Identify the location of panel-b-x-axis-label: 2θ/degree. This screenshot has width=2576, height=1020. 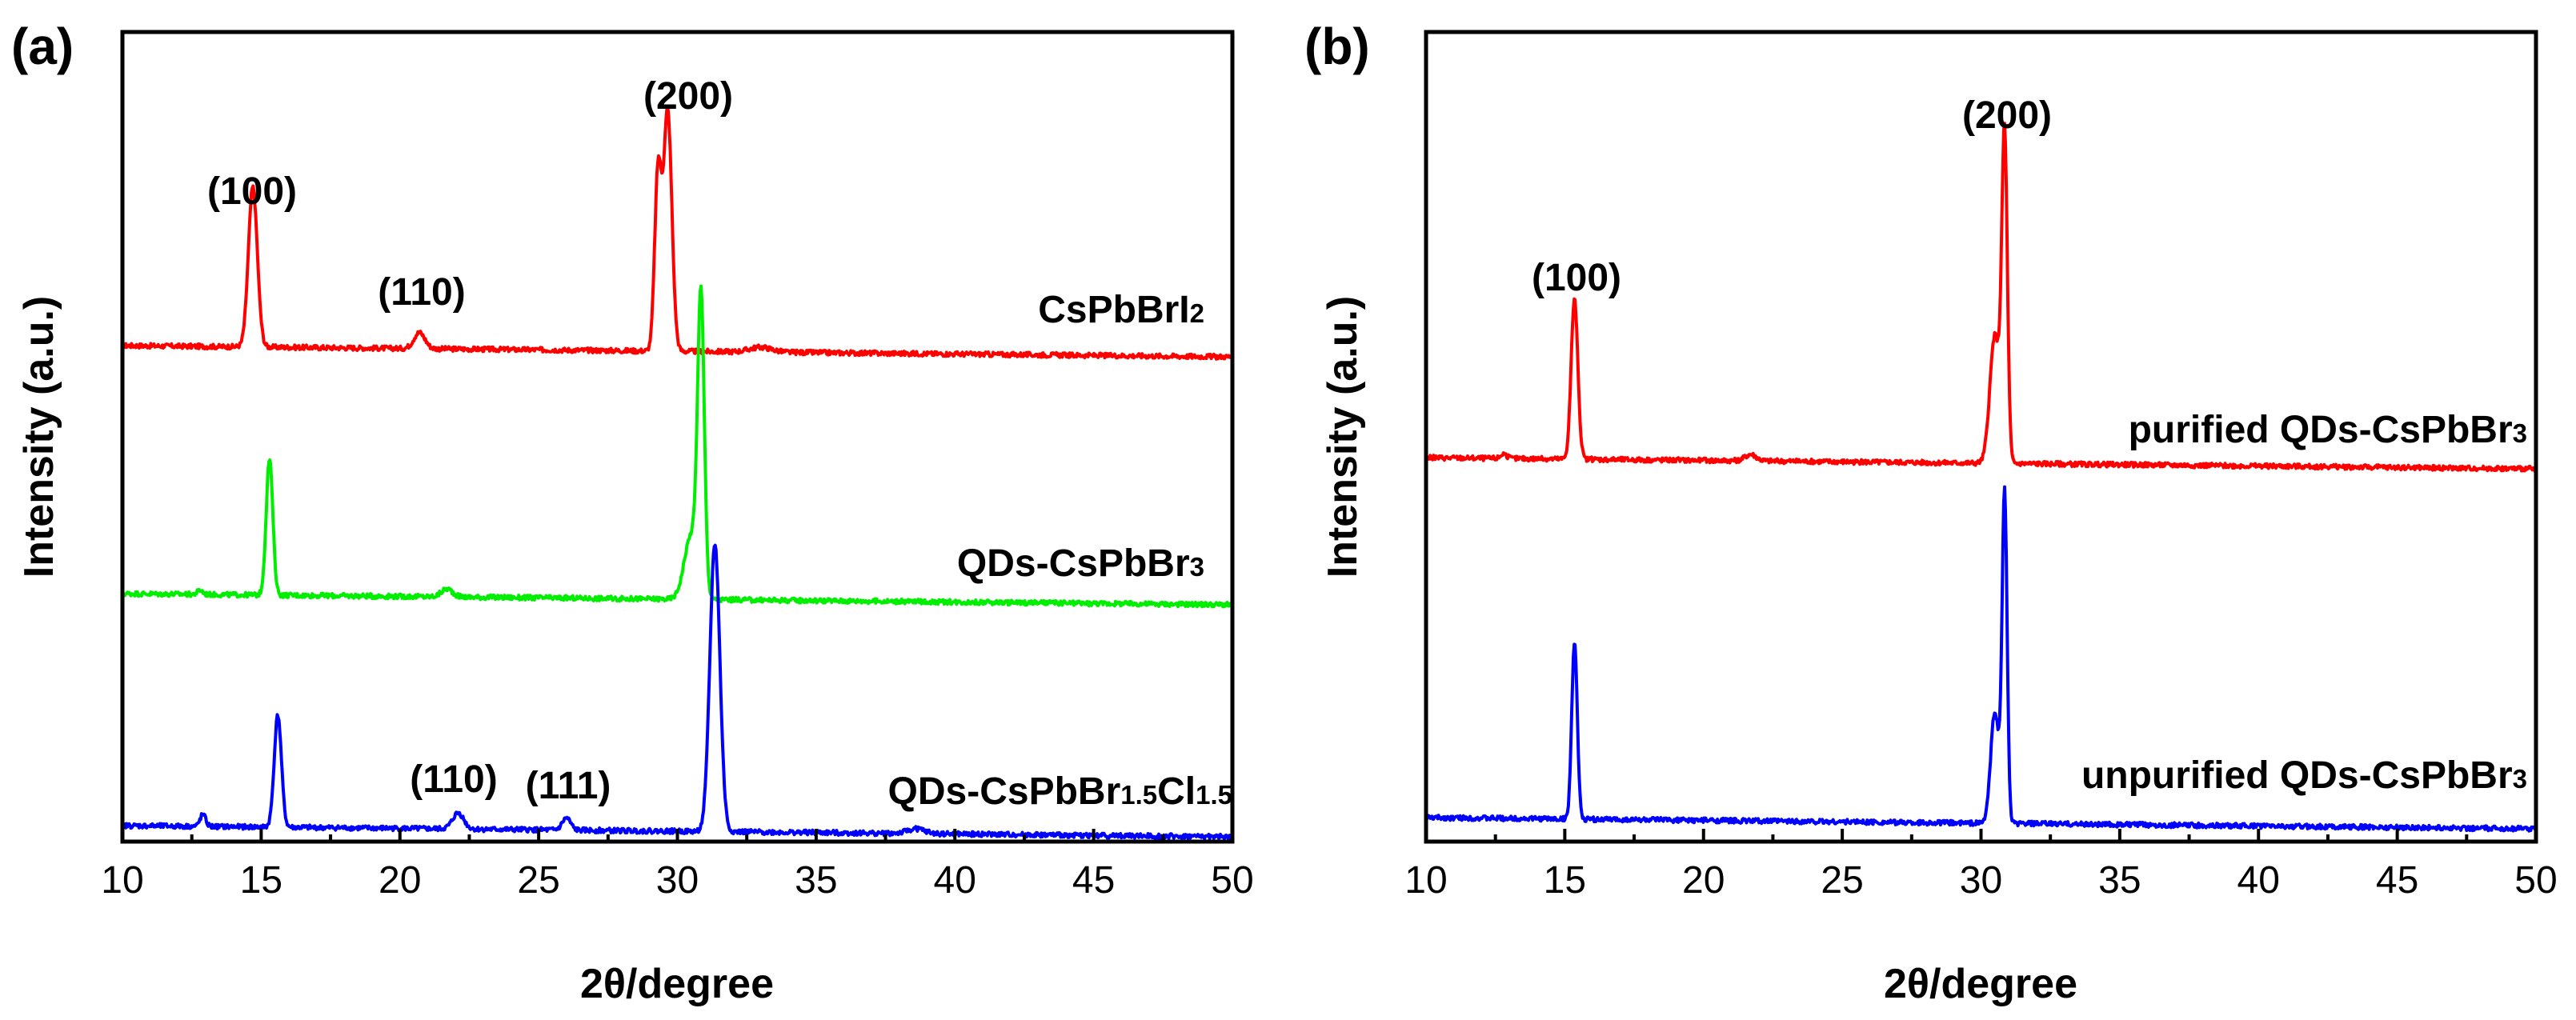
(1980, 984).